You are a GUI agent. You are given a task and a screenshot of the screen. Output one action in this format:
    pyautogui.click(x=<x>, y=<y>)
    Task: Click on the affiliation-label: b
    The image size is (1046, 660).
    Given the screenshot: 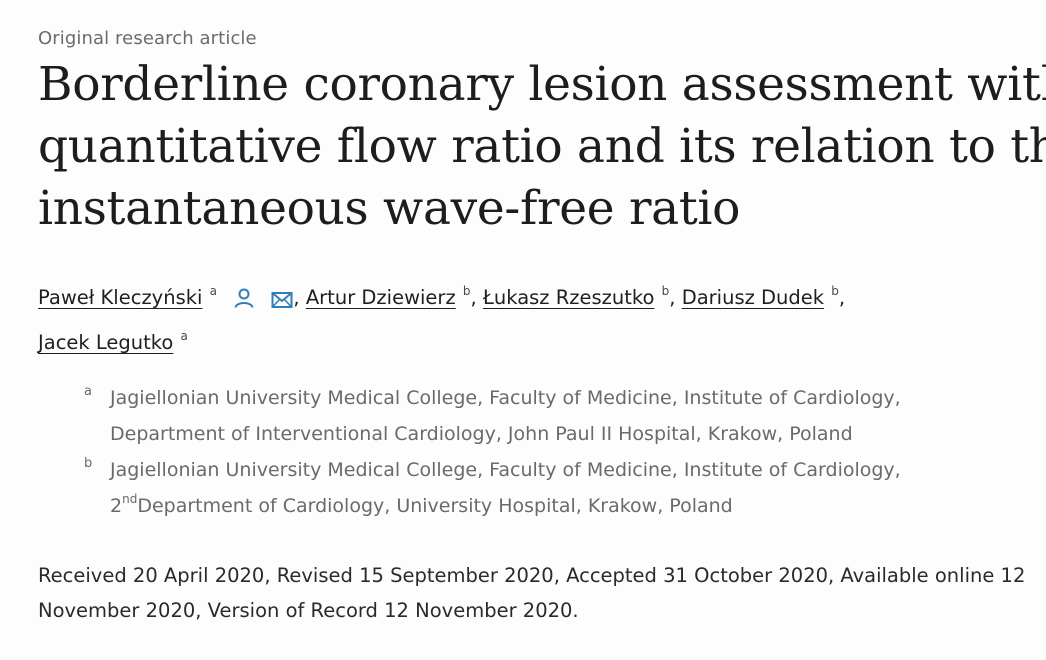 What is the action you would take?
    pyautogui.click(x=88, y=463)
    